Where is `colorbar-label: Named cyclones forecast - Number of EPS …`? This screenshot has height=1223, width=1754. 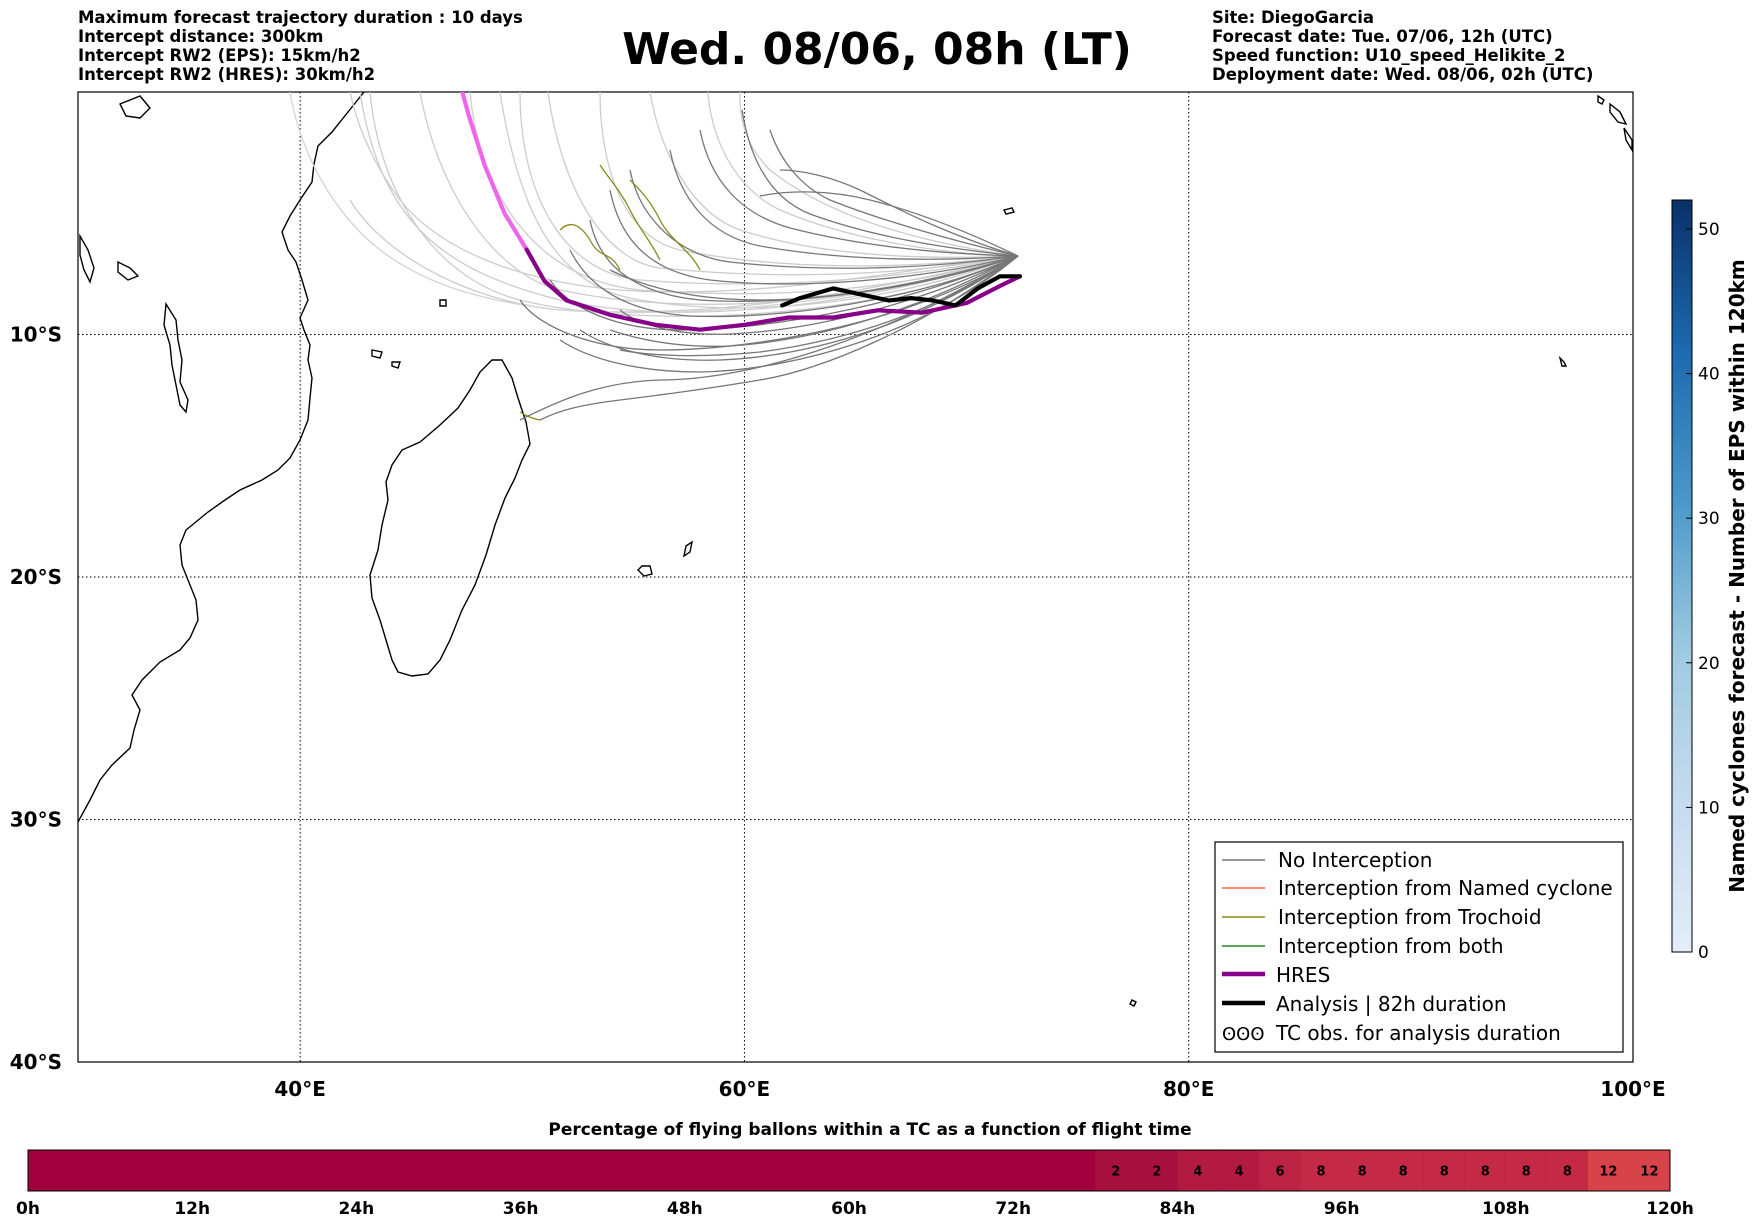 colorbar-label: Named cyclones forecast - Number of EPS … is located at coordinates (1737, 576).